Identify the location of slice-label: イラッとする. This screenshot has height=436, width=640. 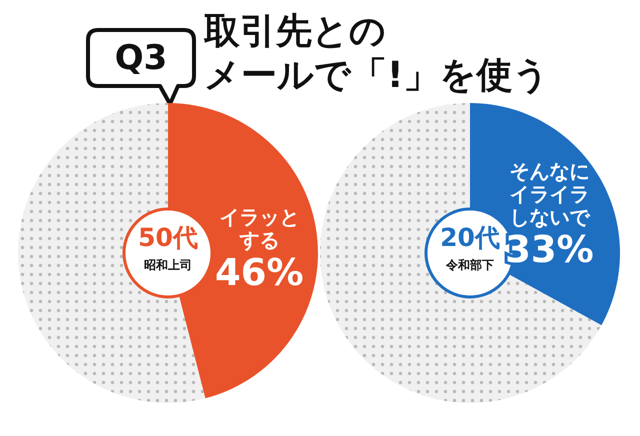
(259, 228).